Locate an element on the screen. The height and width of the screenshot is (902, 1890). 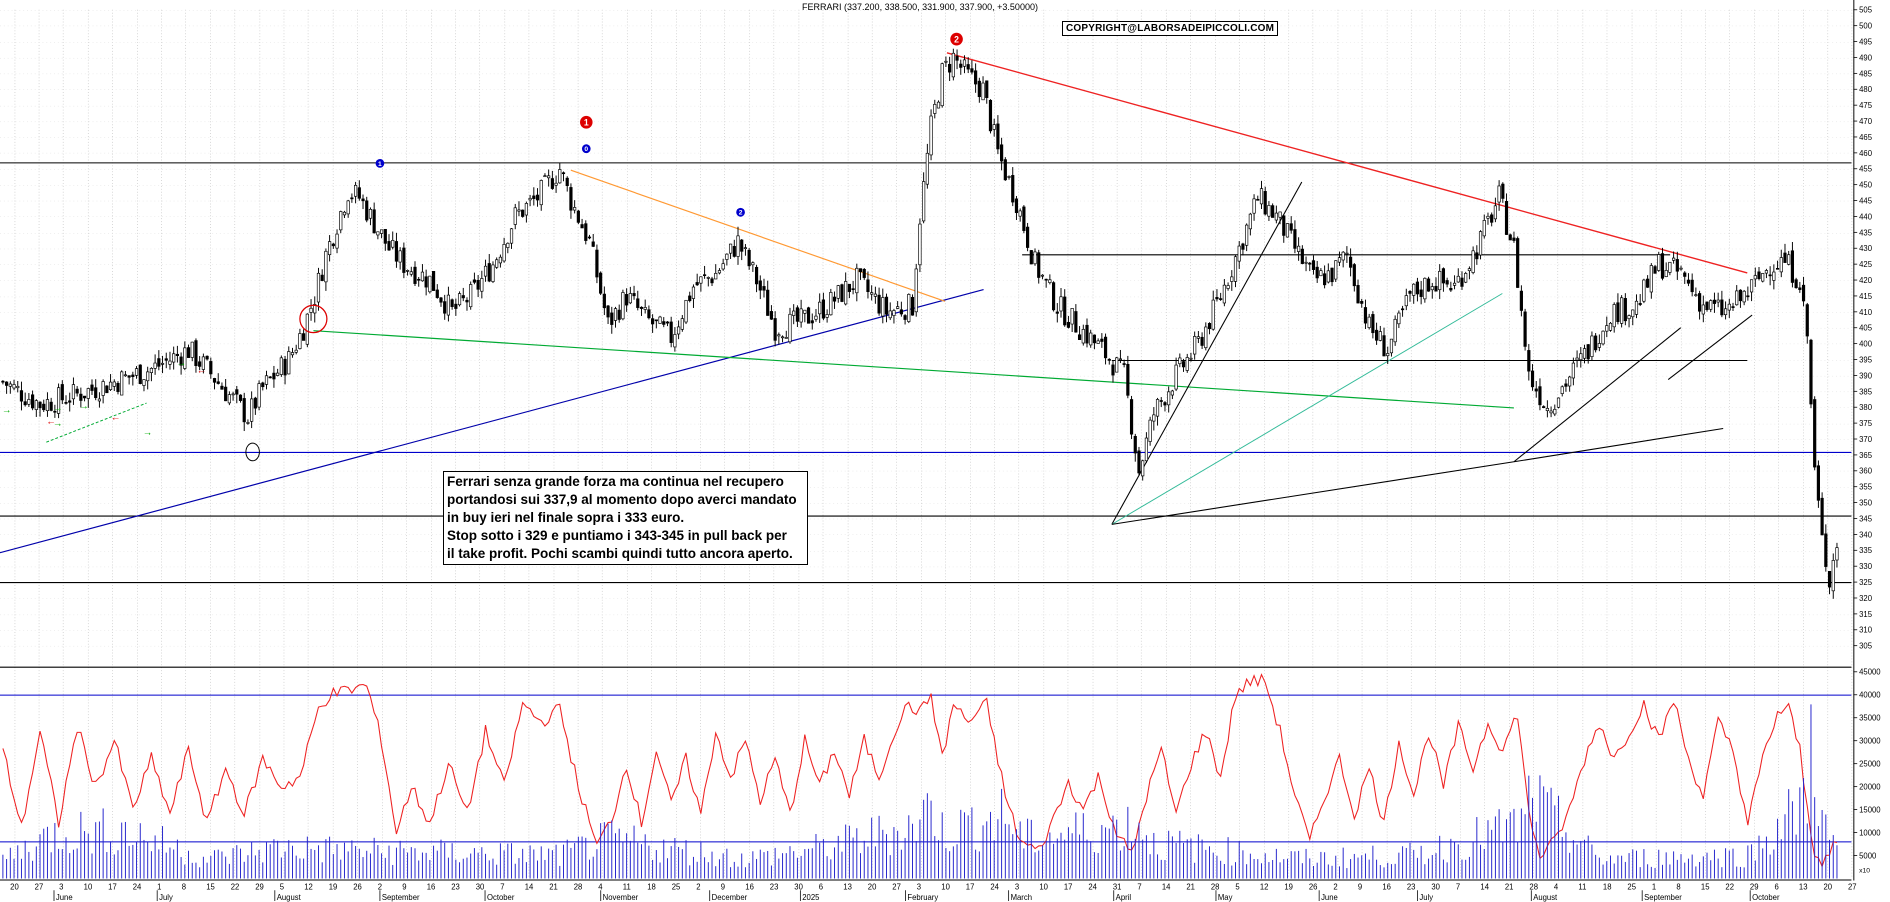
price-tick-label: 400 is located at coordinates (1866, 344).